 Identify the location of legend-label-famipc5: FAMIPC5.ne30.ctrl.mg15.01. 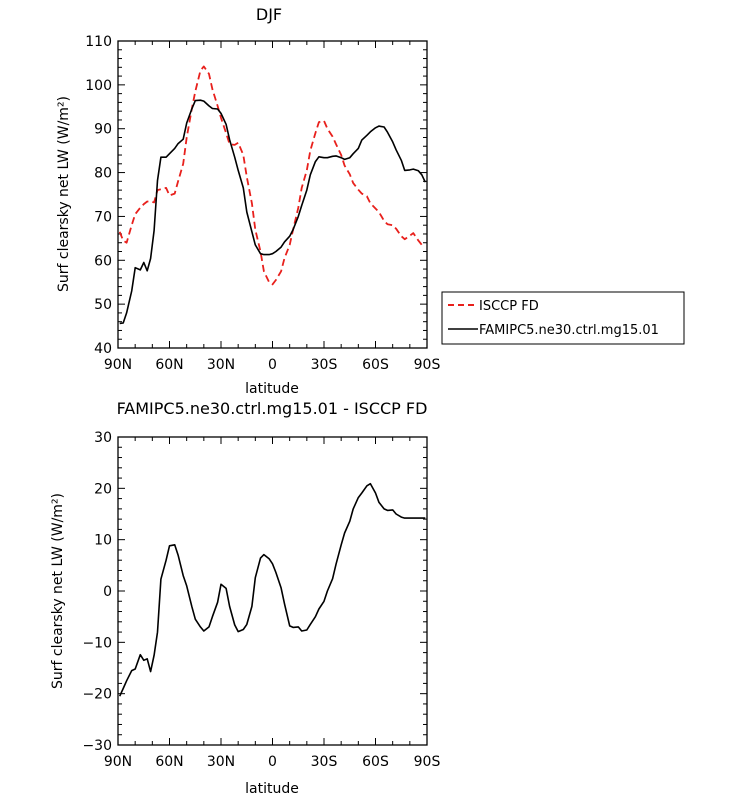
(569, 330).